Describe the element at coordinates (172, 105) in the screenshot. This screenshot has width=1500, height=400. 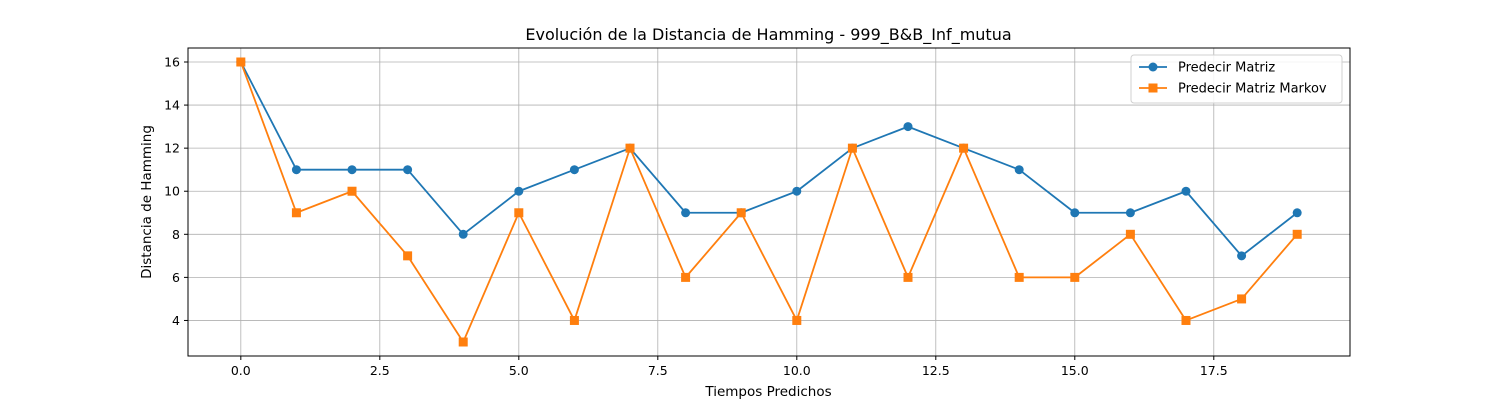
I see `y-tick-label: 14` at that location.